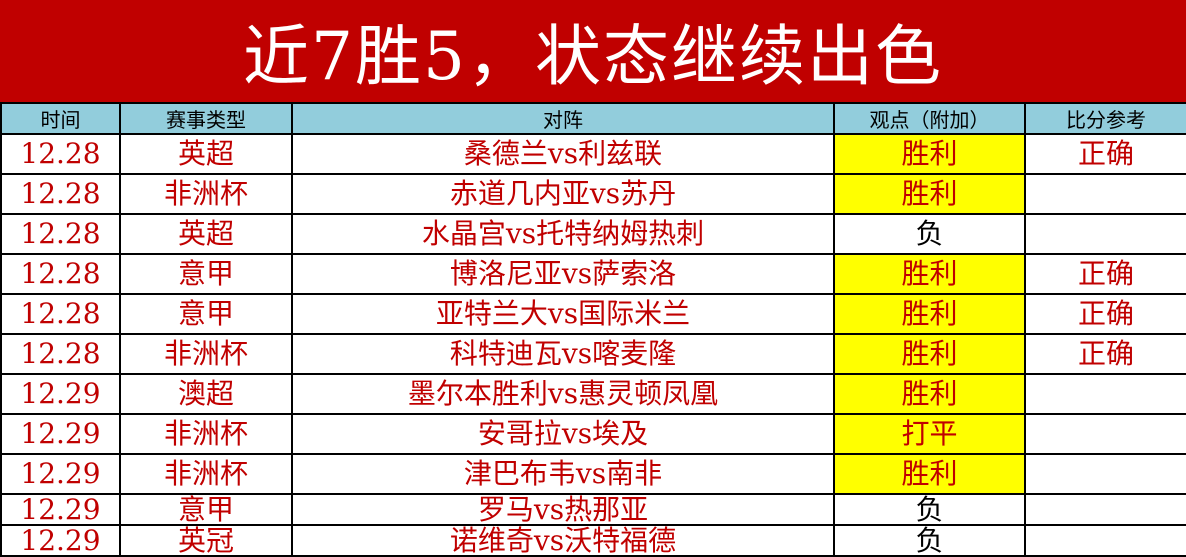 The image size is (1186, 557). I want to click on match-cell: 诺维奇vs沃特福德, so click(563, 540).